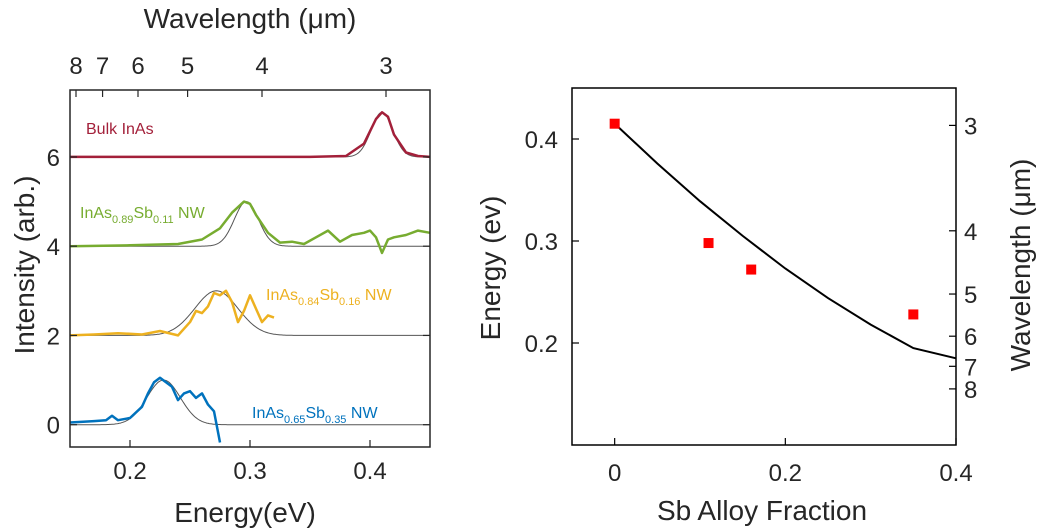  What do you see at coordinates (963, 258) in the screenshot?
I see `right-tick-group: 3 4 5 6 78` at bounding box center [963, 258].